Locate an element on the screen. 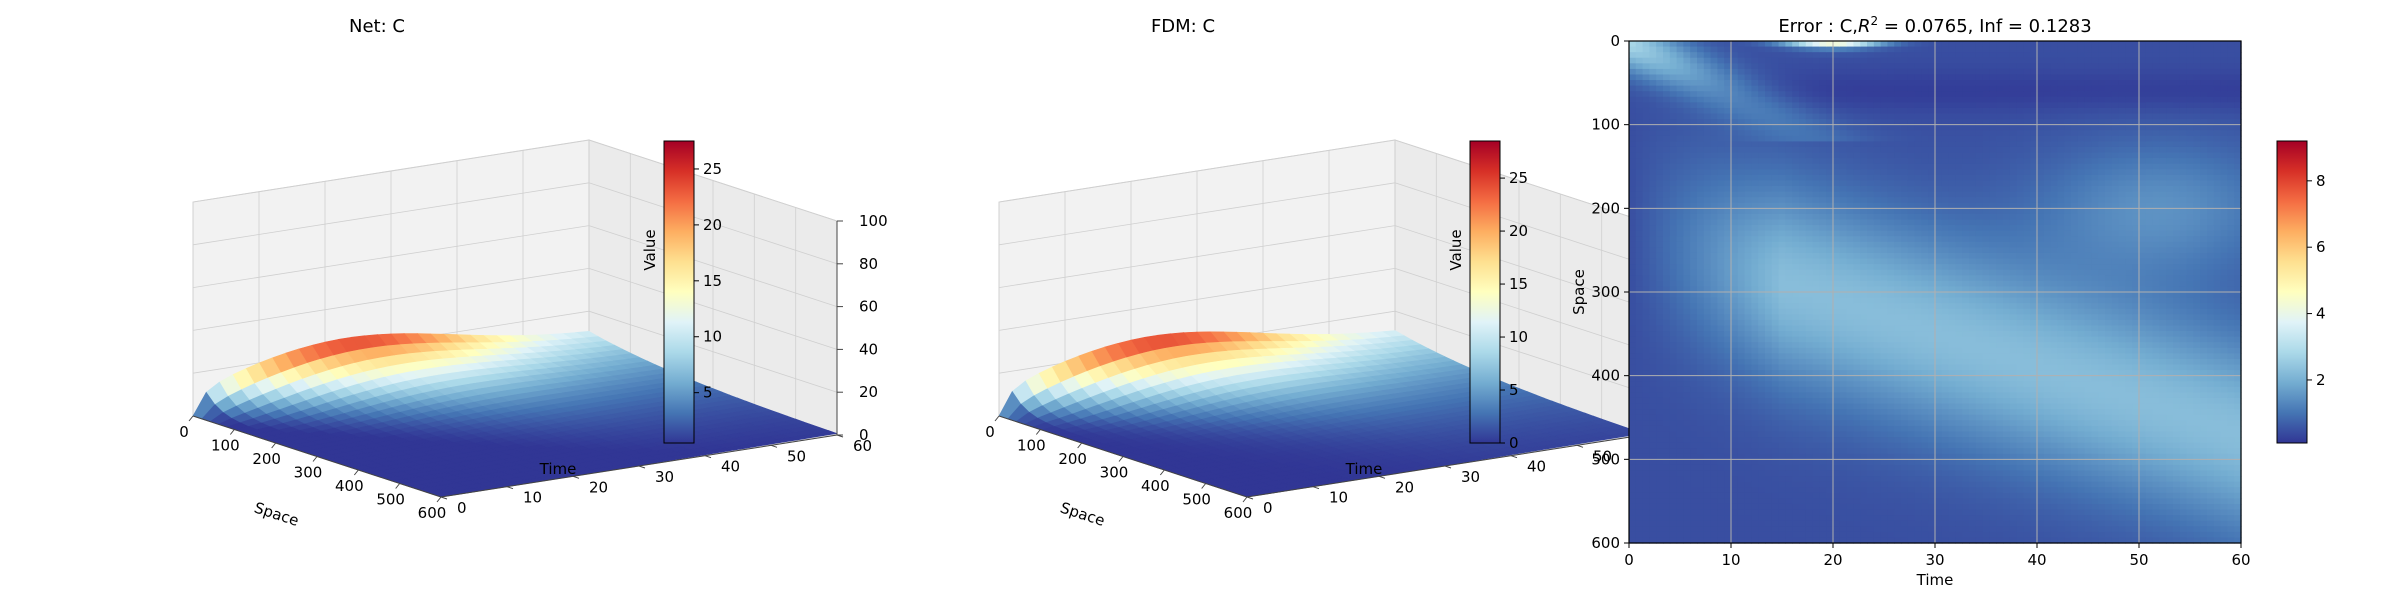 The height and width of the screenshot is (600, 2400). panel-title: Net: C is located at coordinates (377, 26).